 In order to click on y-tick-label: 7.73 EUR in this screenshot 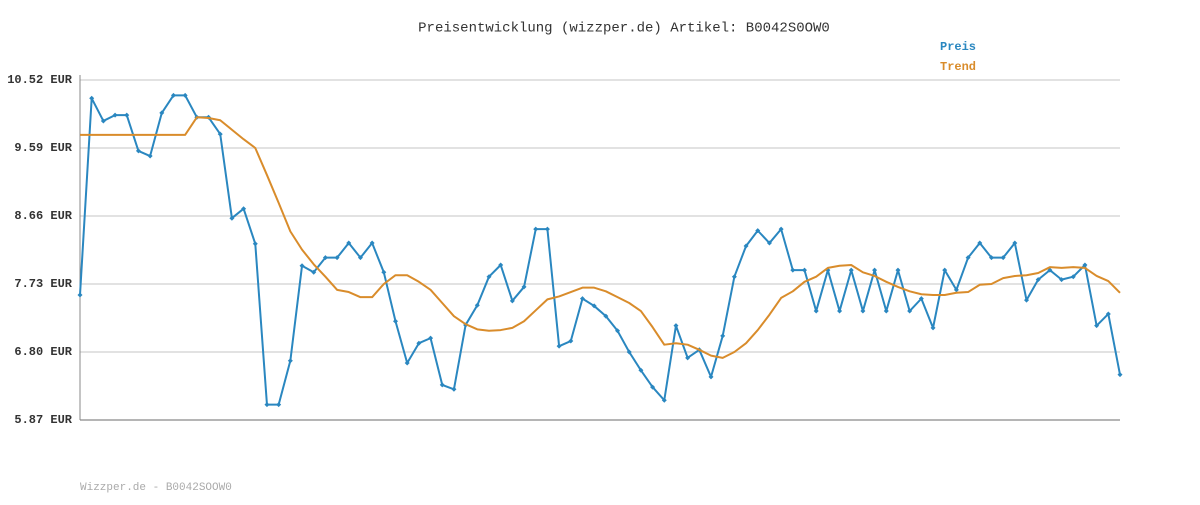, I will do `click(43, 284)`.